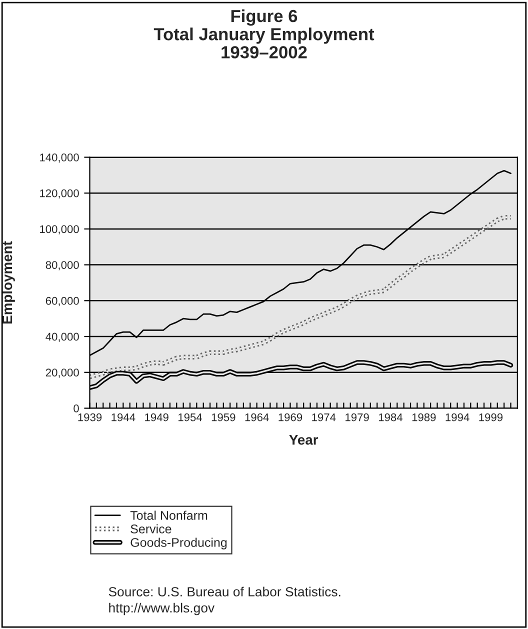 The height and width of the screenshot is (629, 528). What do you see at coordinates (62, 301) in the screenshot?
I see `y-tick-label: 60,000` at bounding box center [62, 301].